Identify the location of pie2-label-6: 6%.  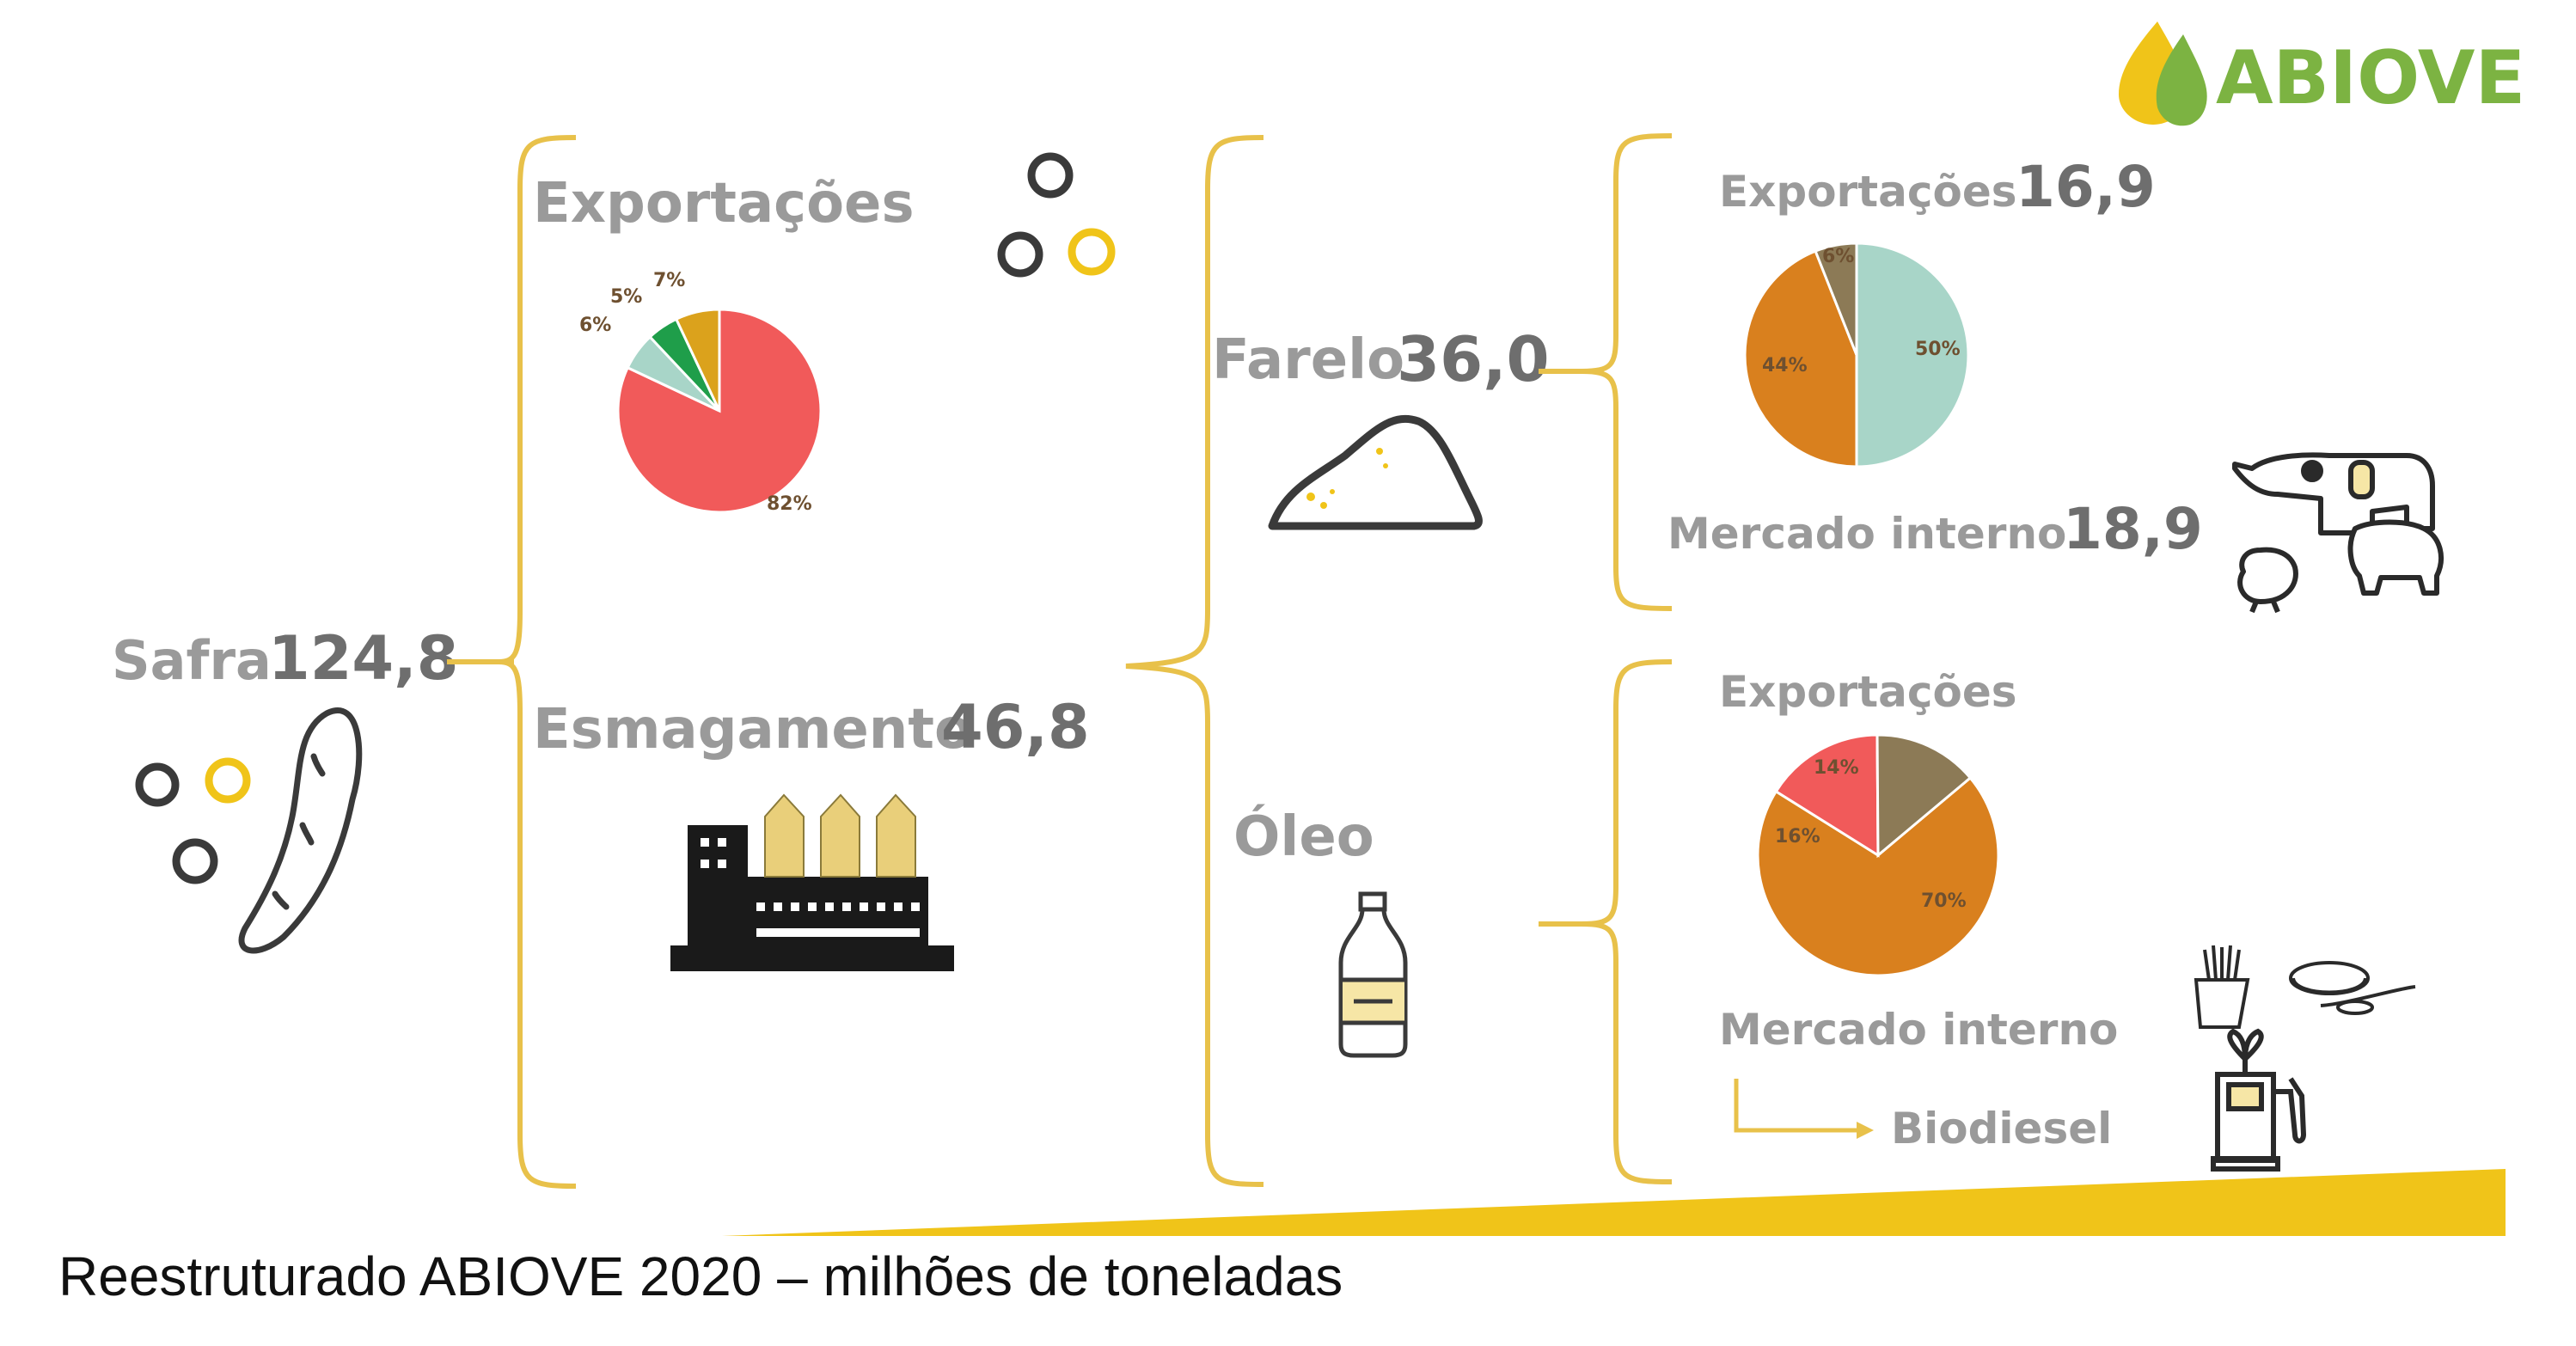
(1838, 257).